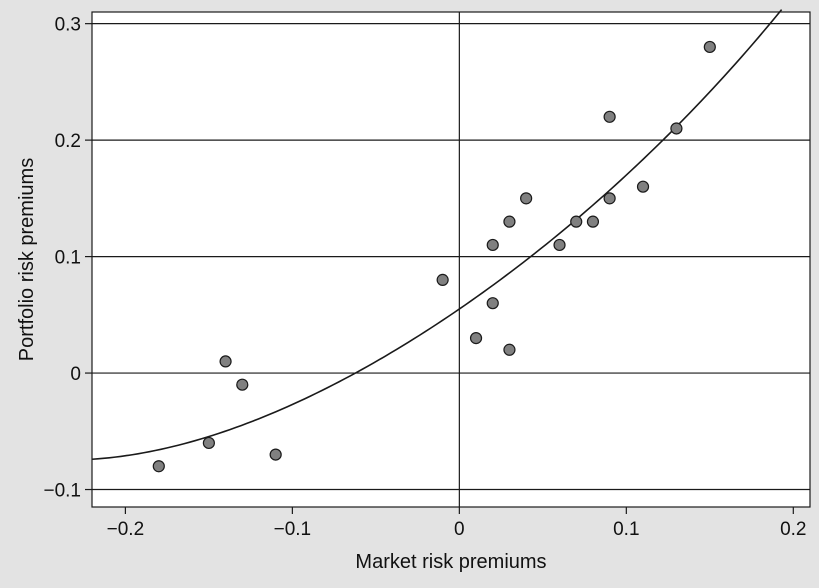  I want to click on x-axis-title: Market risk premiums, so click(450, 562).